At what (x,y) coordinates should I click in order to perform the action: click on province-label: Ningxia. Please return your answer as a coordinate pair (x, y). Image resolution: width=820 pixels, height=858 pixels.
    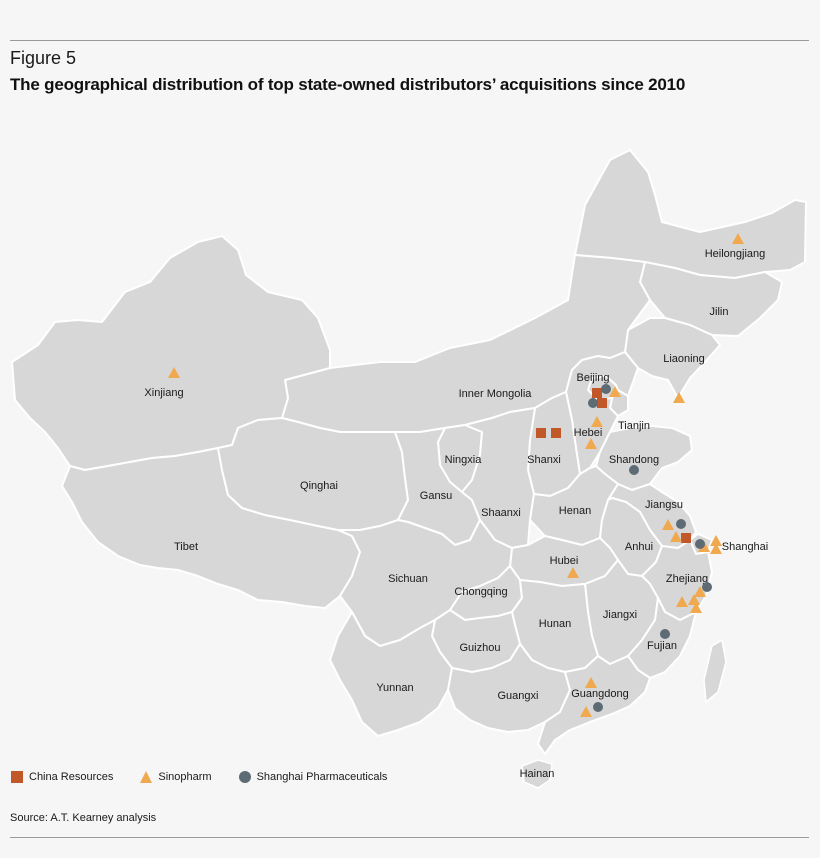
    Looking at the image, I should click on (464, 460).